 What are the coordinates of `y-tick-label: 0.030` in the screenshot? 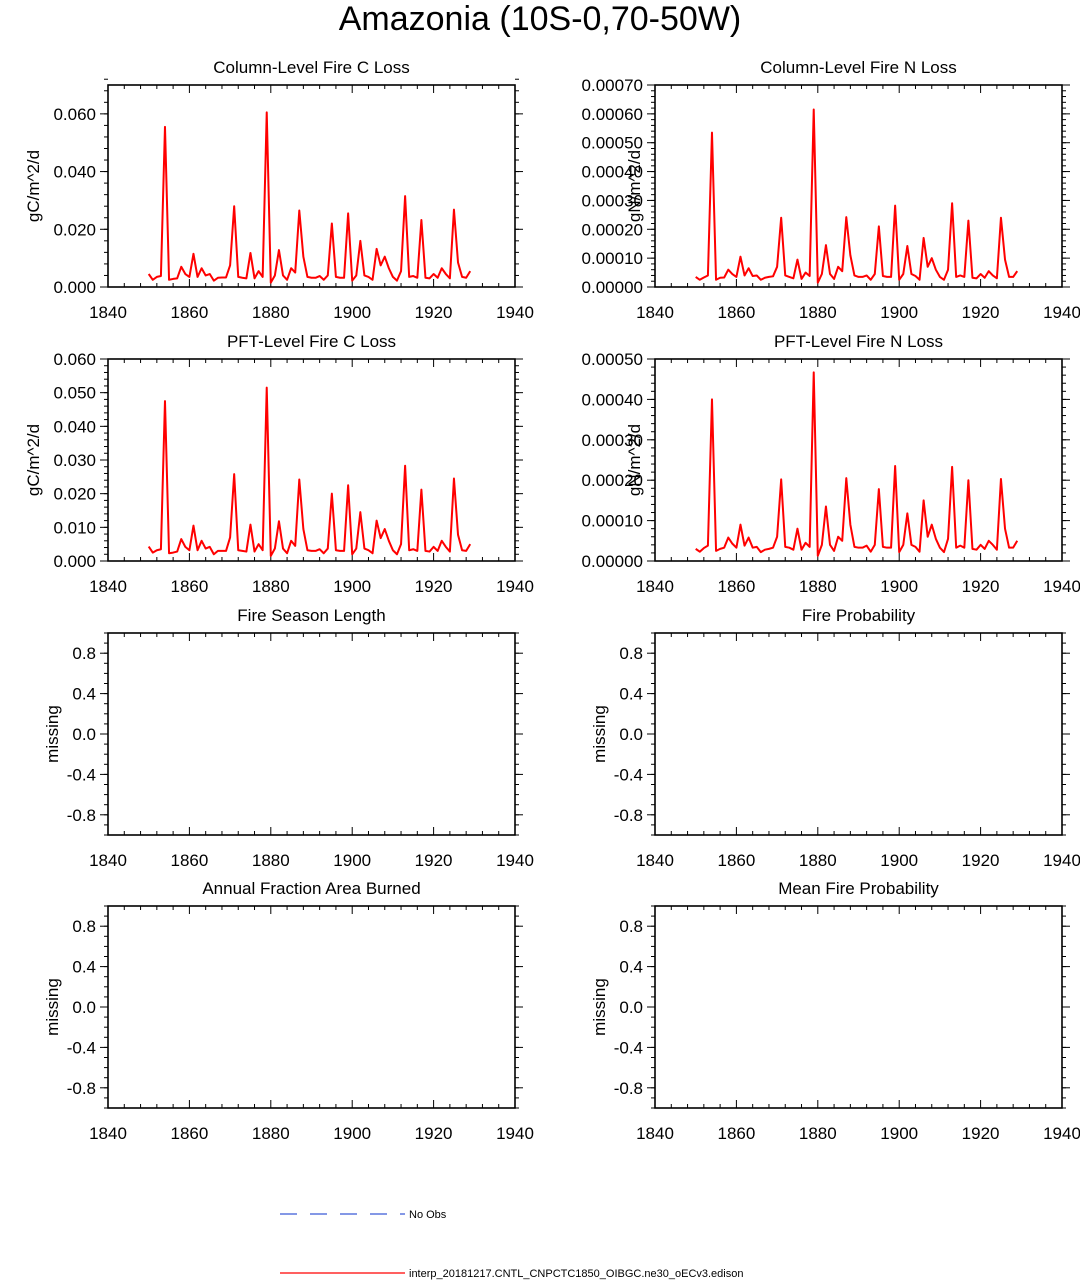 It's located at (74, 460).